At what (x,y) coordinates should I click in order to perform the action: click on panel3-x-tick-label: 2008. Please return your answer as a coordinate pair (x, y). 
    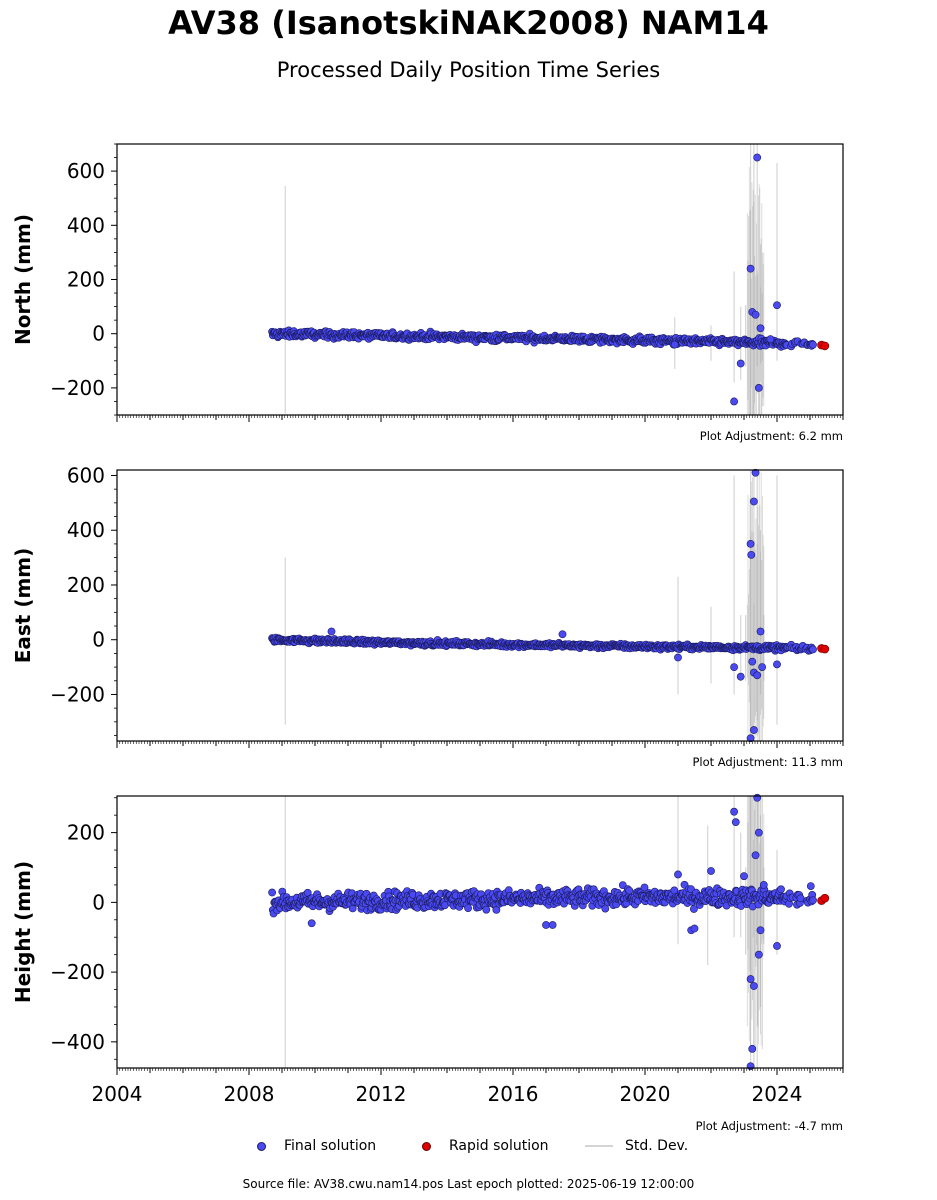
    Looking at the image, I should click on (249, 1094).